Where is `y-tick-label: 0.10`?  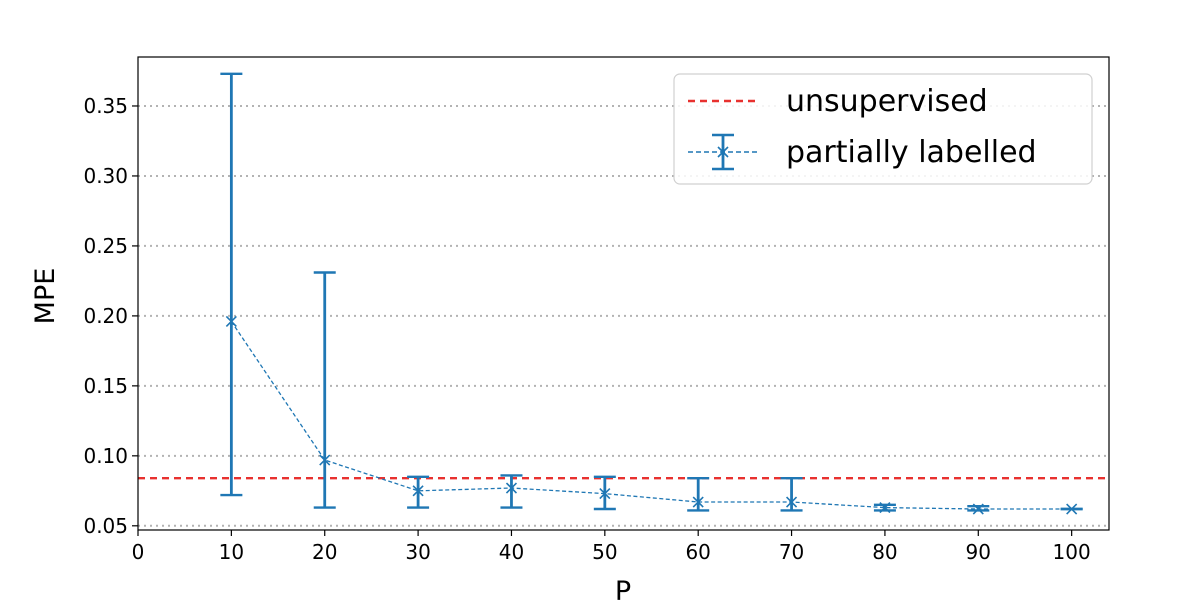
y-tick-label: 0.10 is located at coordinates (105, 456).